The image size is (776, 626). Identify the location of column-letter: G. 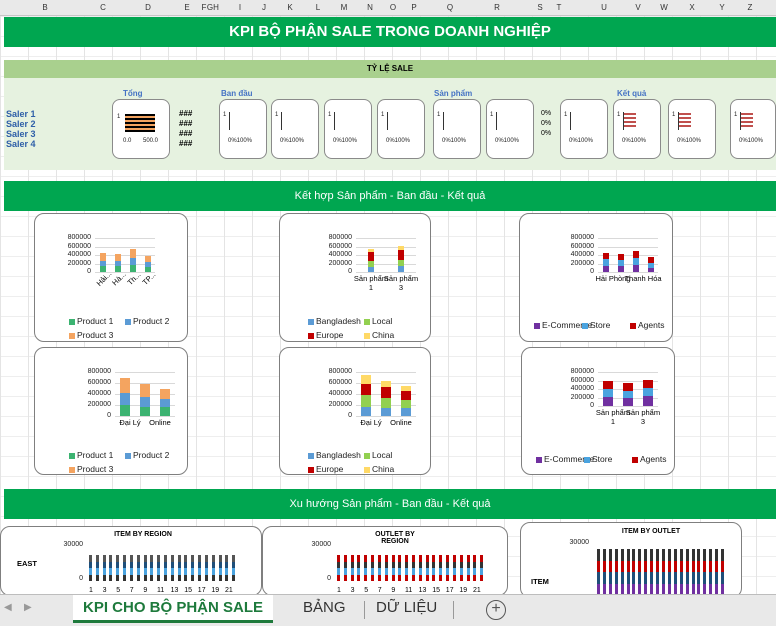
(210, 7).